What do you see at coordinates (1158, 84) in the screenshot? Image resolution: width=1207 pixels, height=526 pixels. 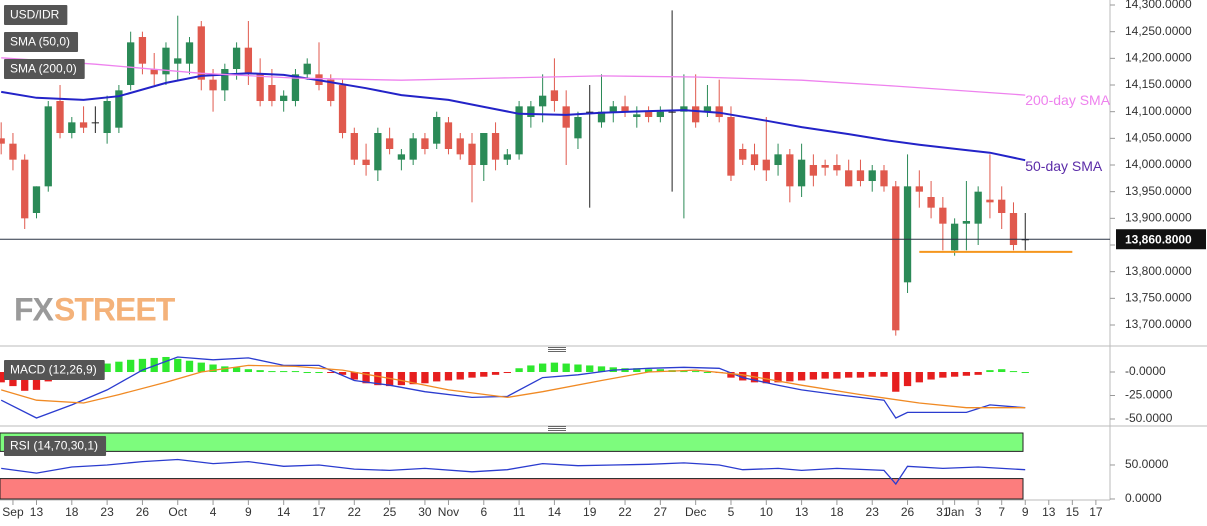 I see `y-tick-label: 14,150.0000` at bounding box center [1158, 84].